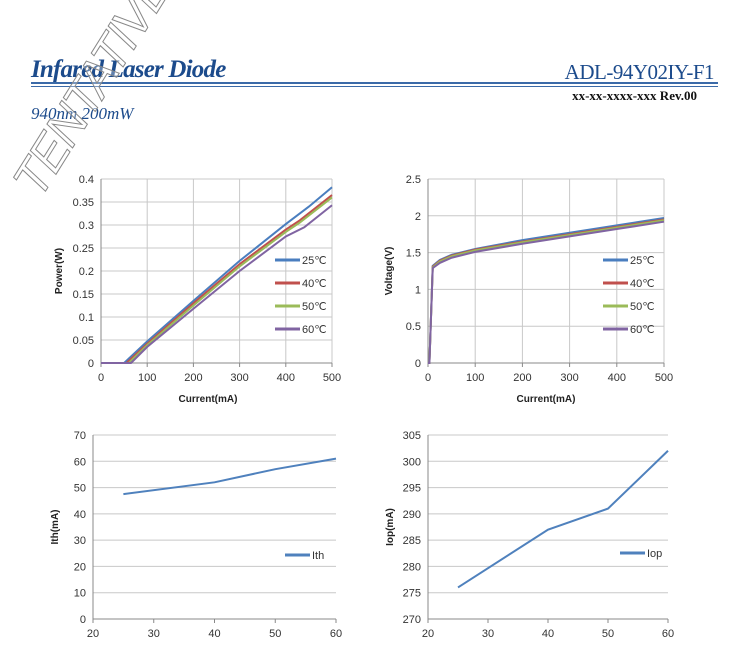 This screenshot has height=646, width=752. What do you see at coordinates (413, 254) in the screenshot?
I see `y-tick-label: 1.5` at bounding box center [413, 254].